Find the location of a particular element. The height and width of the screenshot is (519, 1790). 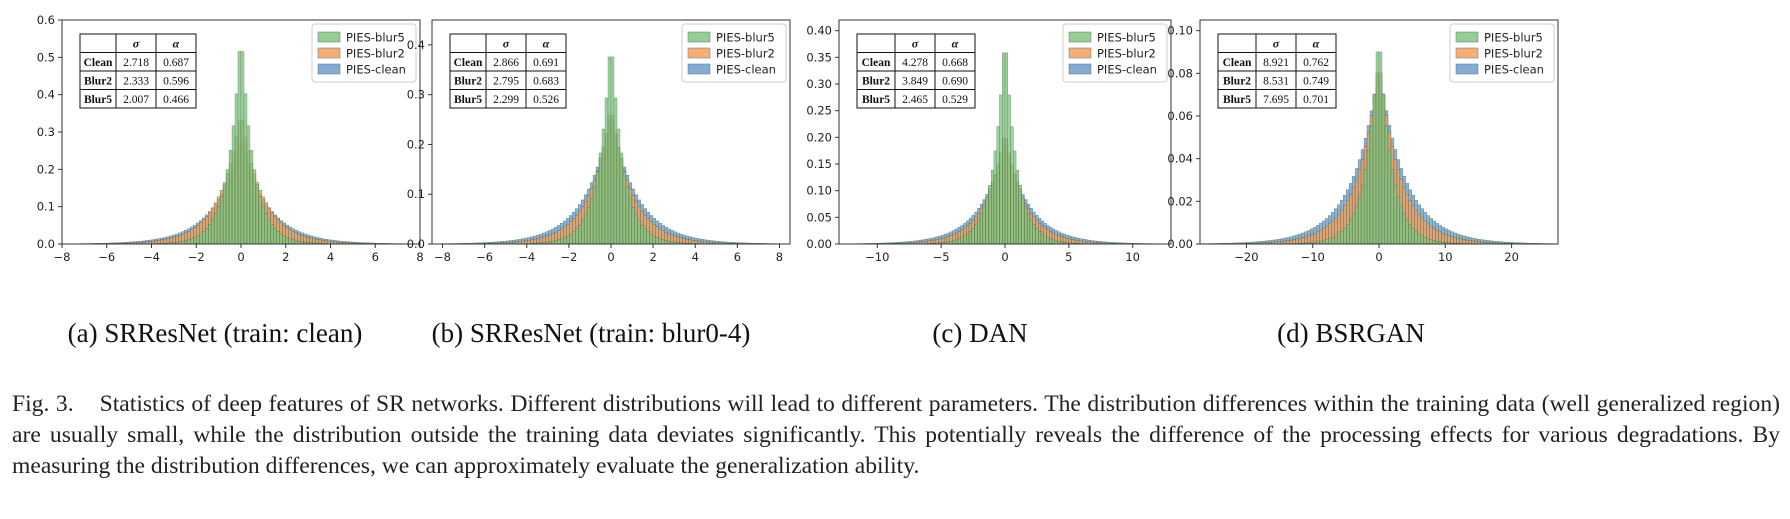

legend: PIES-blur5 PIES-blur2 PIES-clean is located at coordinates (364, 53).